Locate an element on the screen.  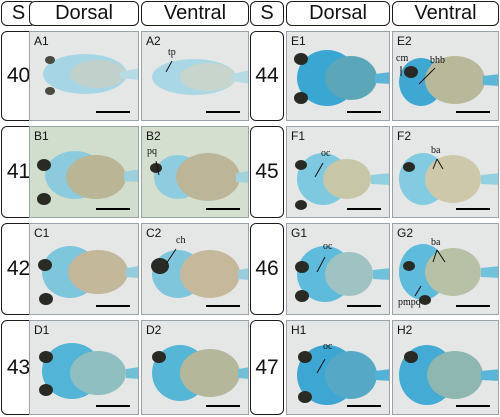
panel-label: A1 is located at coordinates (41, 41).